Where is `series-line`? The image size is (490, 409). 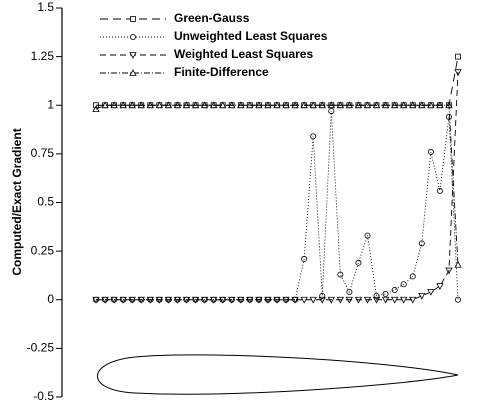
series-line is located at coordinates (277, 81).